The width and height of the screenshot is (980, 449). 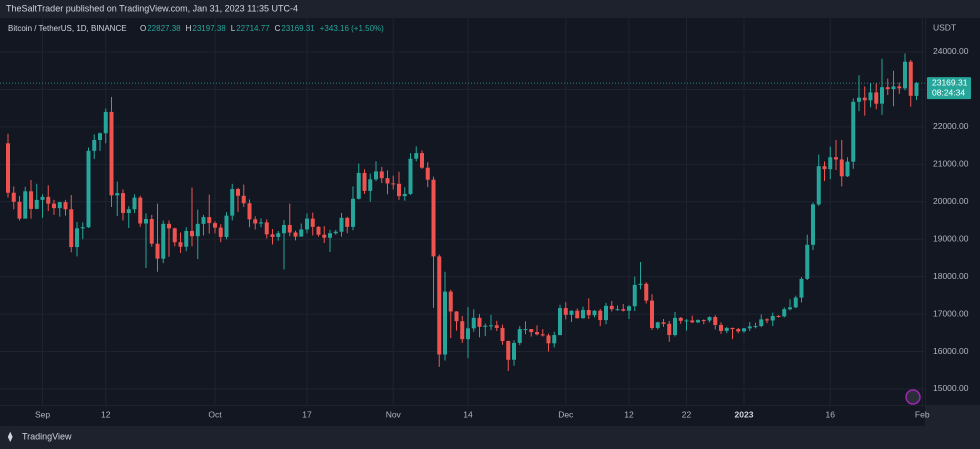 What do you see at coordinates (164, 28) in the screenshot?
I see `ohlc-value: 22827.38` at bounding box center [164, 28].